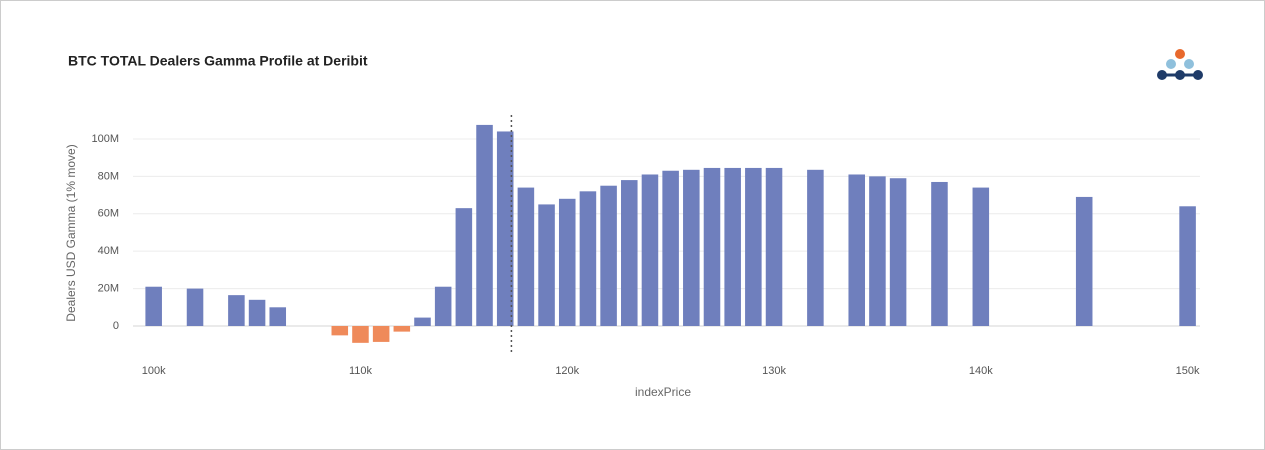 This screenshot has height=450, width=1265. Describe the element at coordinates (108, 214) in the screenshot. I see `y-tick-label: 60M` at that location.